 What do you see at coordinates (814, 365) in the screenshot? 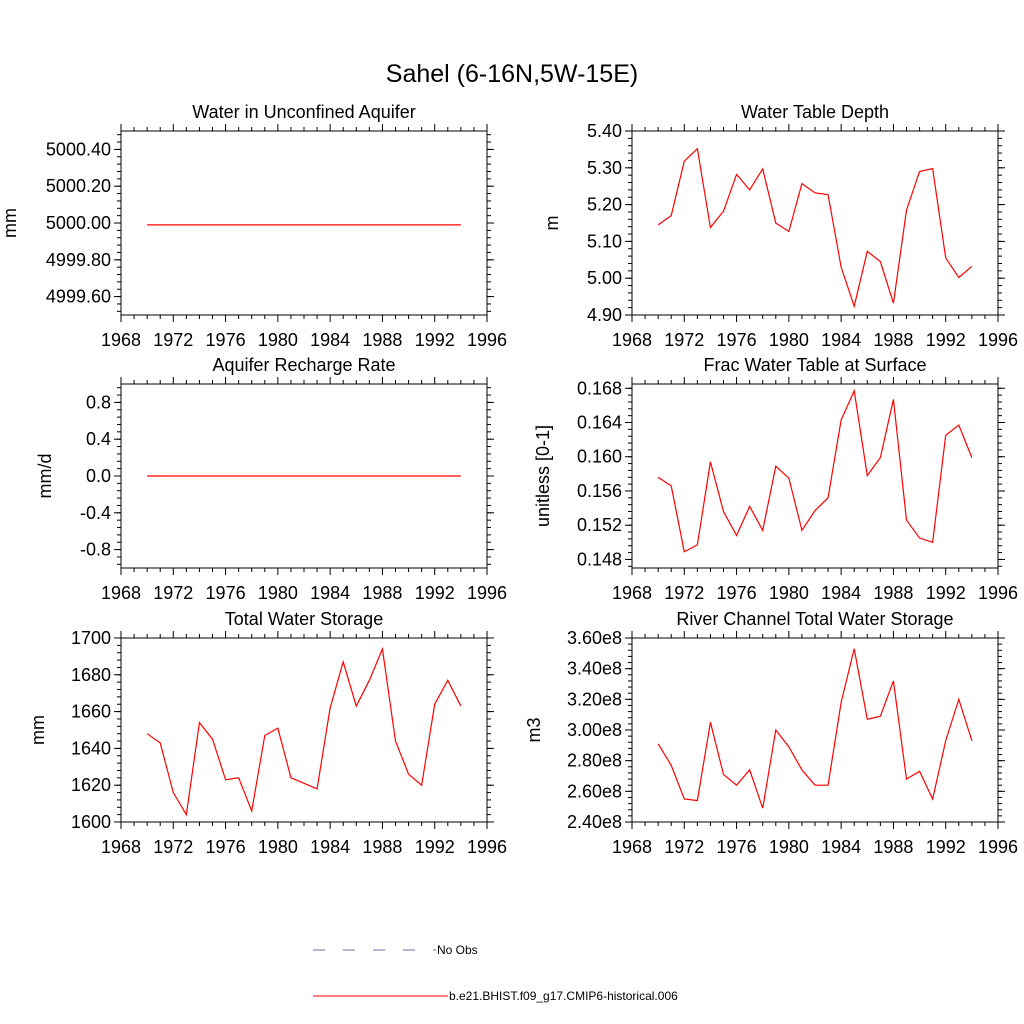
I see `panel-title: Frac Water Table at Surface` at bounding box center [814, 365].